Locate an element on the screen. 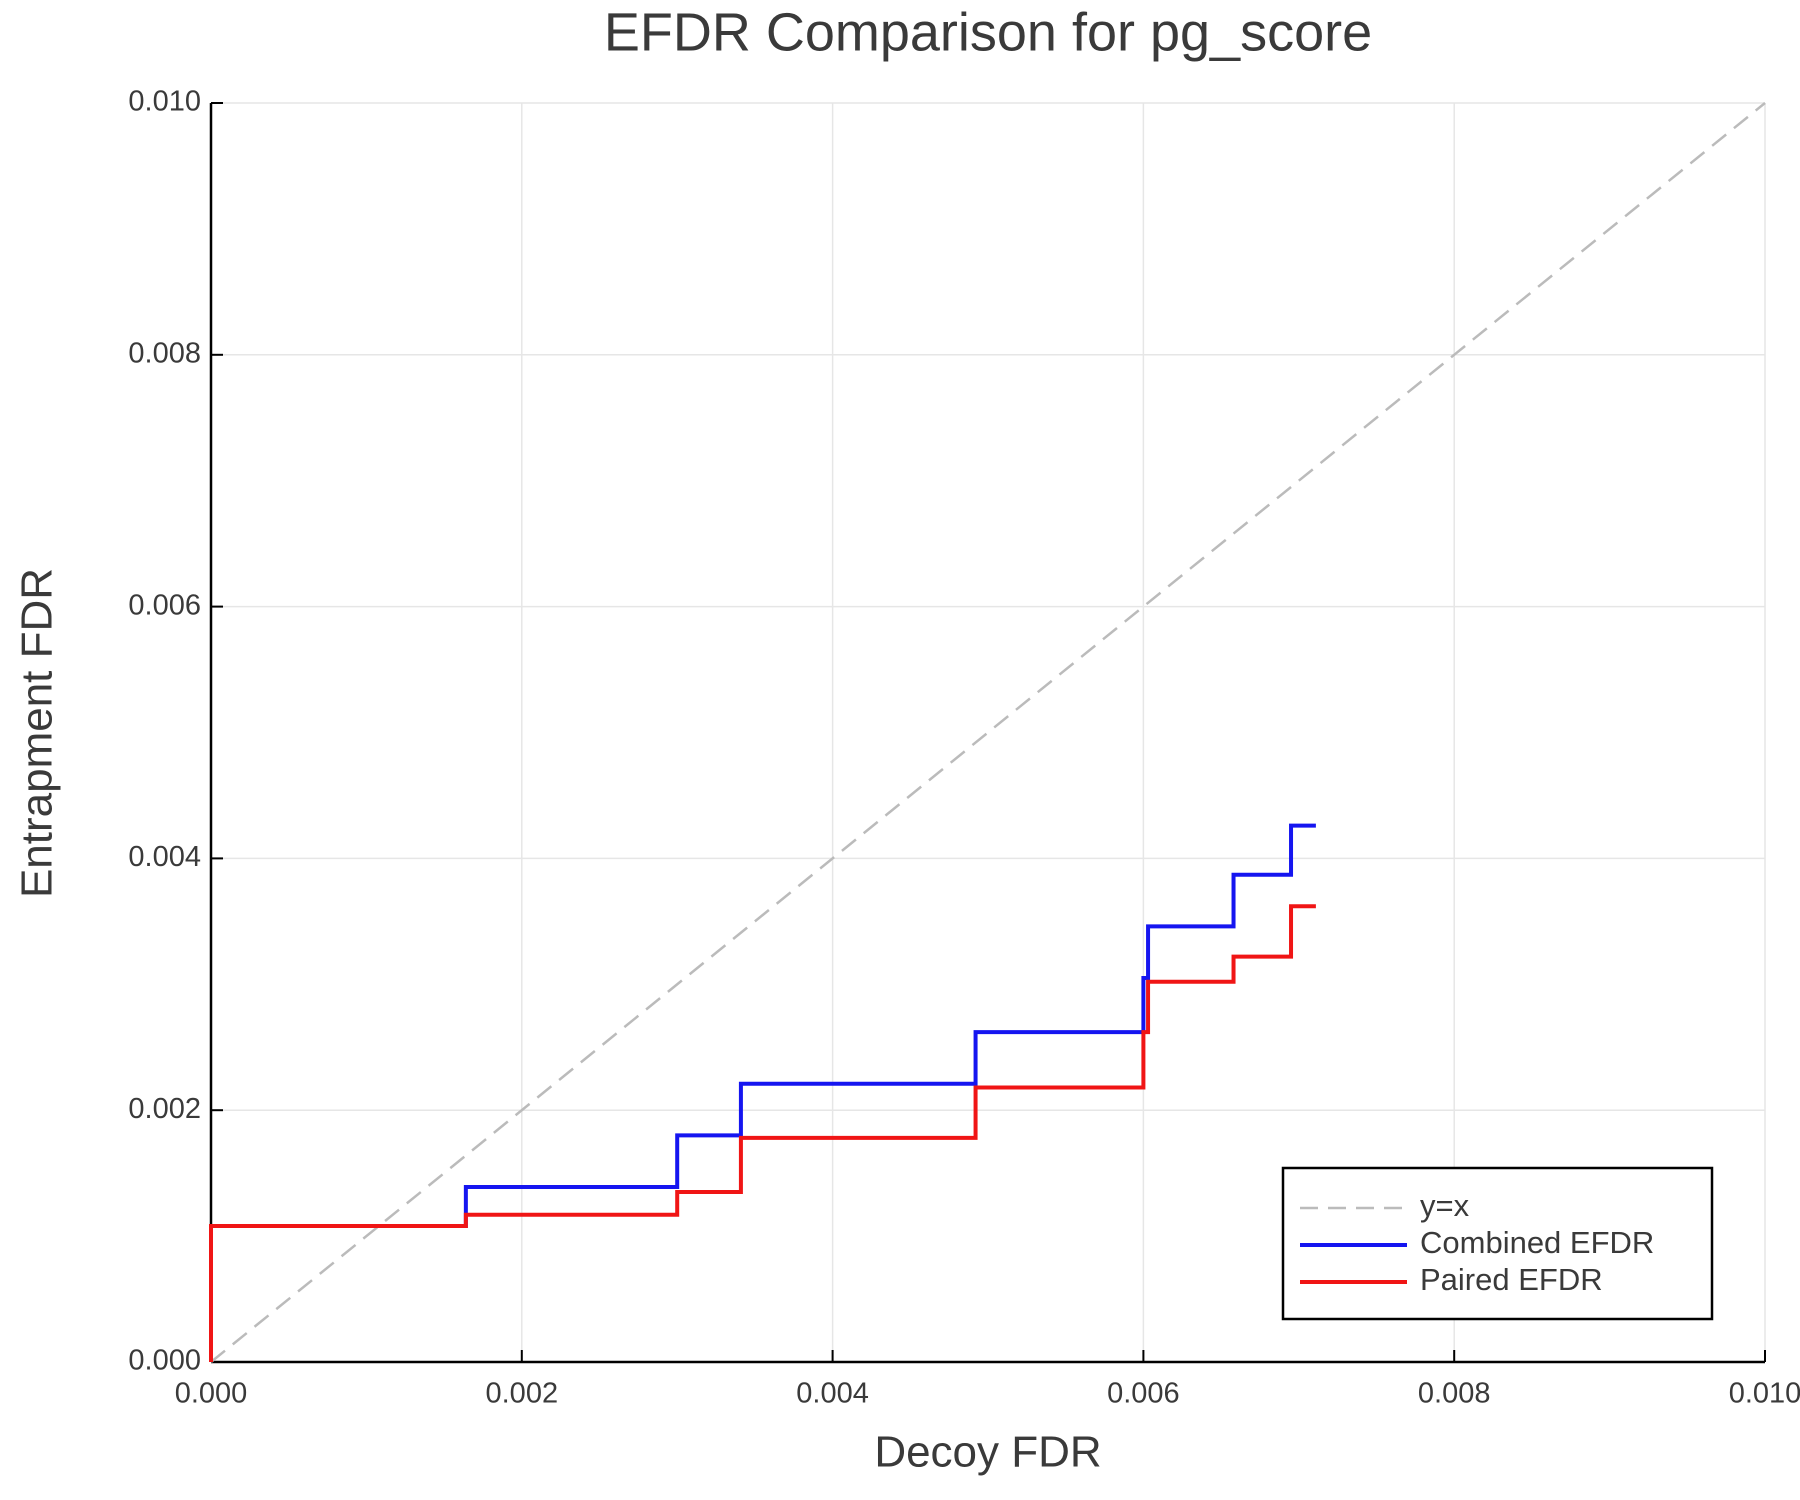 This screenshot has height=1500, width=1800. x-tick-label: 0.002 is located at coordinates (522, 1394).